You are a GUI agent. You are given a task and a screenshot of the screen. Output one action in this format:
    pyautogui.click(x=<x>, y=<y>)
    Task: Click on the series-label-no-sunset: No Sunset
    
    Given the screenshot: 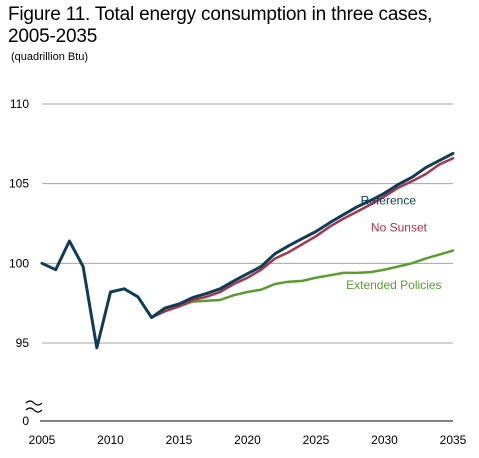 What is the action you would take?
    pyautogui.click(x=399, y=227)
    